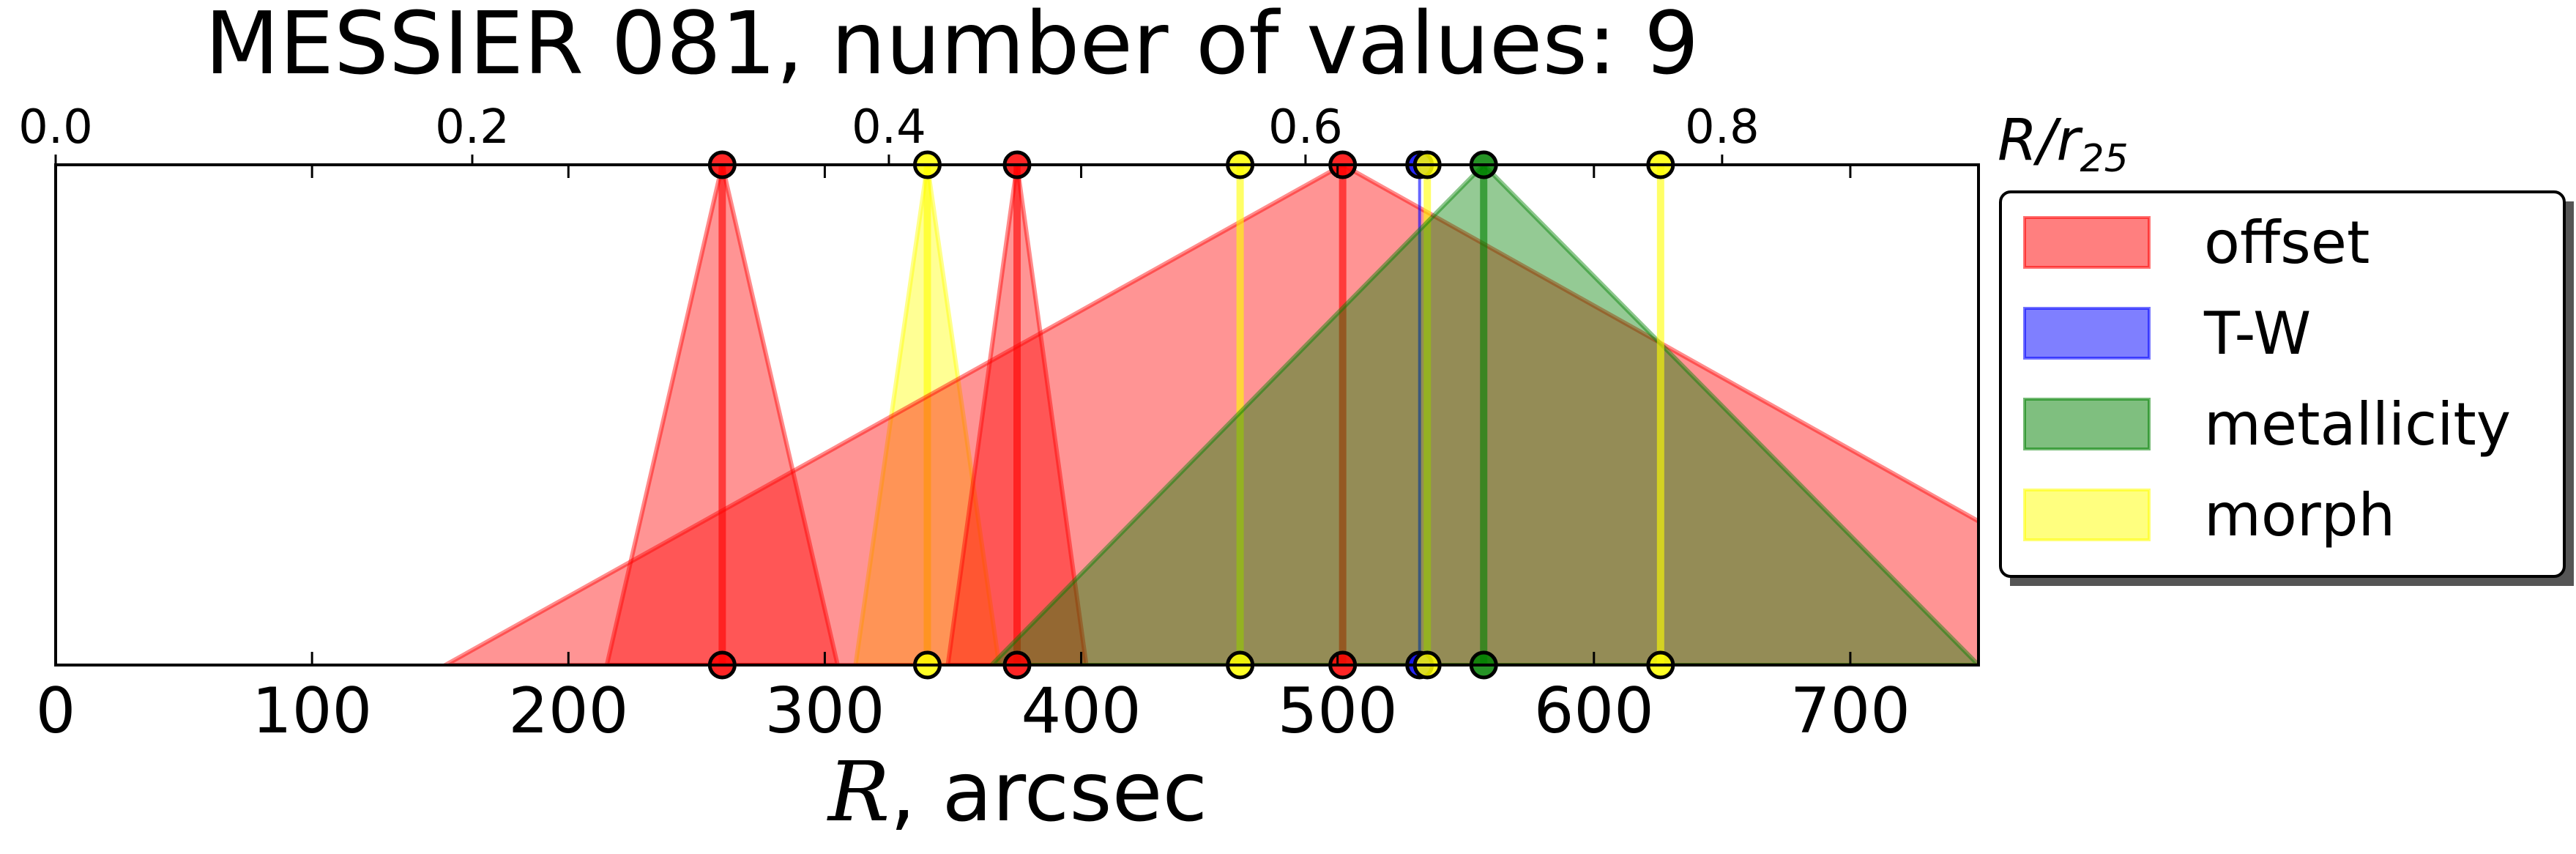 Image resolution: width=2576 pixels, height=854 pixels. What do you see at coordinates (1048, 792) in the screenshot?
I see `x-axis-unit: , arcsec` at bounding box center [1048, 792].